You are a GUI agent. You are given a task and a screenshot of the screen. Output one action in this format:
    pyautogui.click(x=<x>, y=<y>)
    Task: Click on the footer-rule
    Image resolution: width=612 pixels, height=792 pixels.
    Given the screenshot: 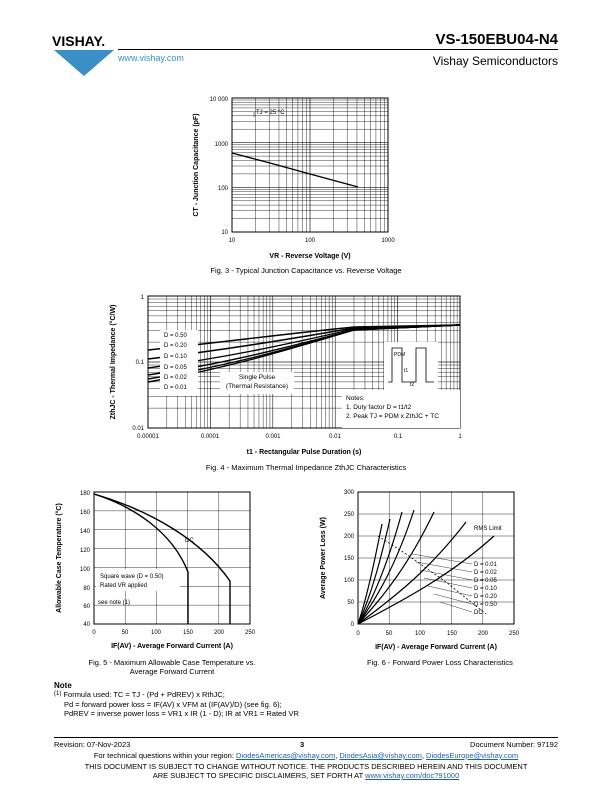 What is the action you would take?
    pyautogui.click(x=306, y=737)
    